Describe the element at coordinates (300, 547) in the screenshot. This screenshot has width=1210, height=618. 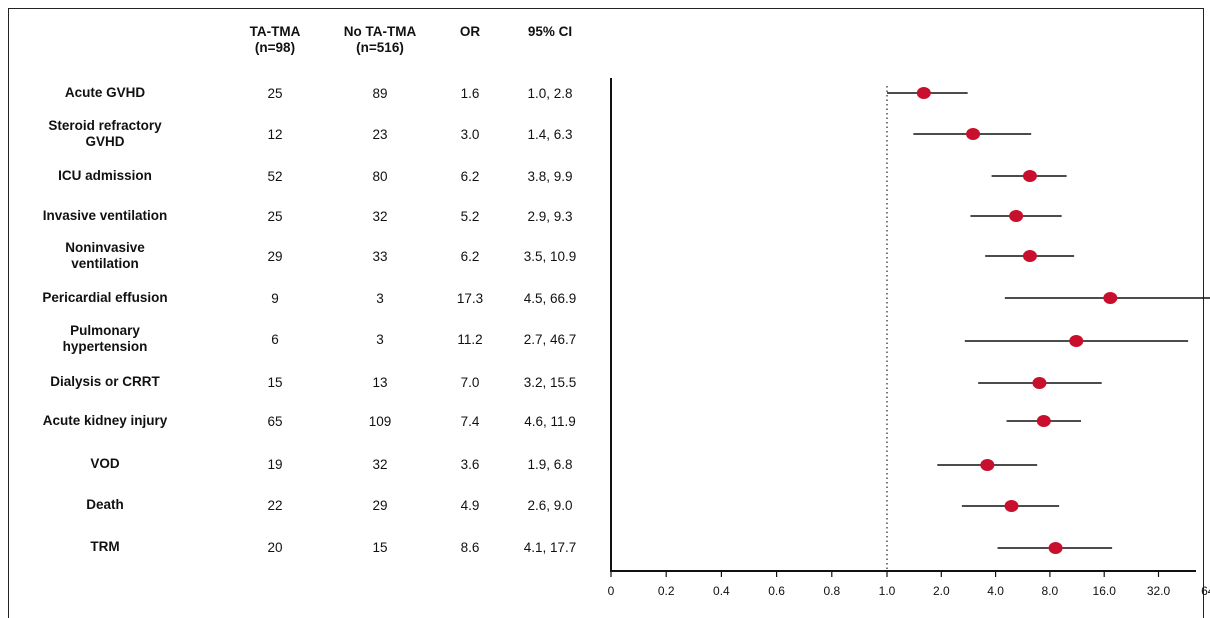
I see `table-row: TRM 20 15 8.6 4.1, 17.7` at that location.